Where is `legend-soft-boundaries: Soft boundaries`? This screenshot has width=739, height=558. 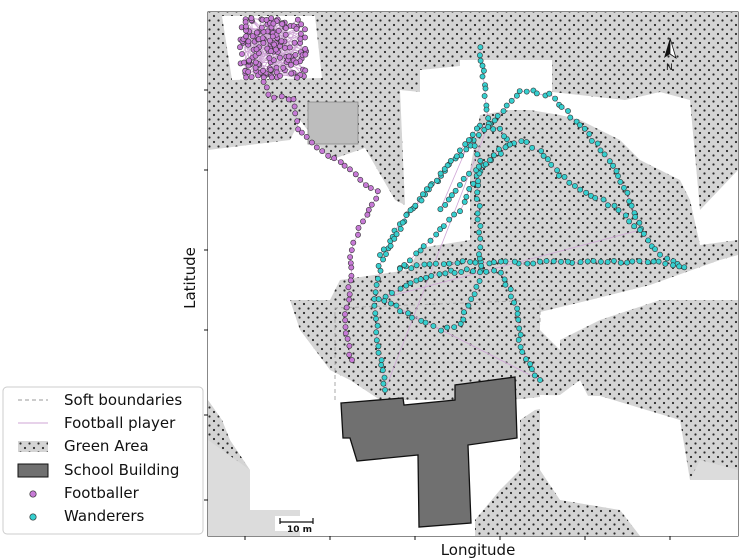 legend-soft-boundaries: Soft boundaries is located at coordinates (123, 400).